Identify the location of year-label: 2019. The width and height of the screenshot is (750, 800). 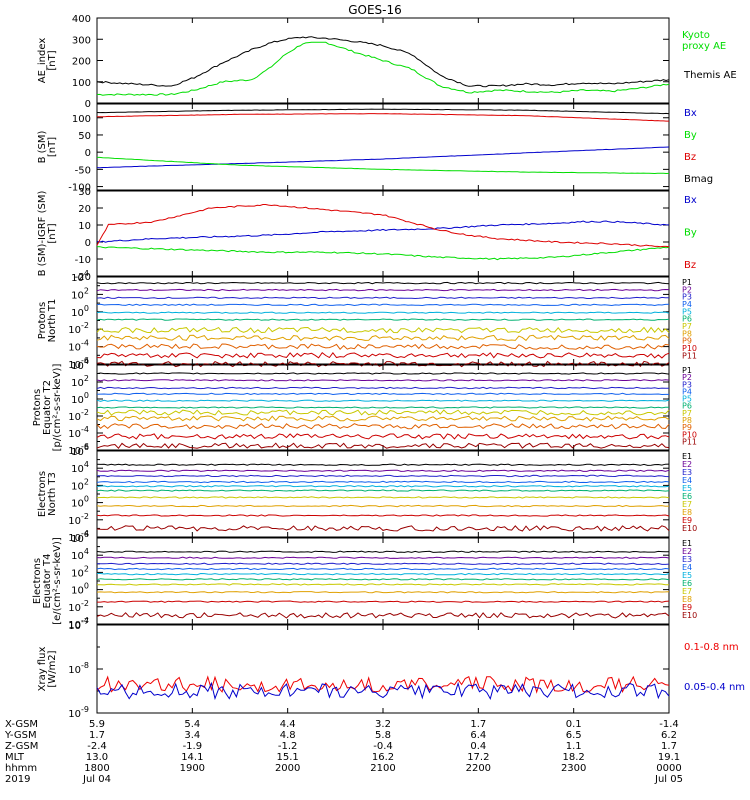
(17, 779).